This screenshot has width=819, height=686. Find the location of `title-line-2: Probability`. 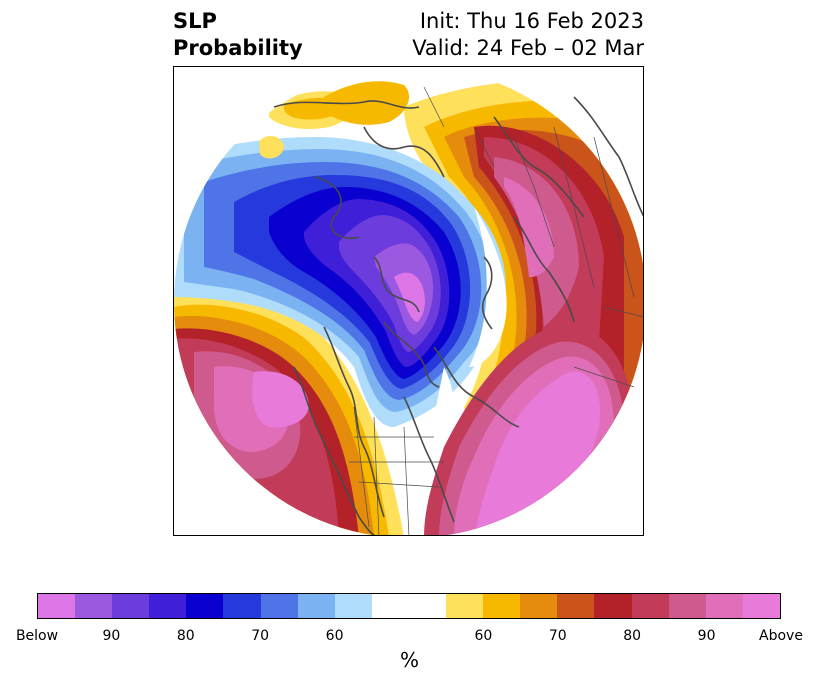

title-line-2: Probability is located at coordinates (238, 48).